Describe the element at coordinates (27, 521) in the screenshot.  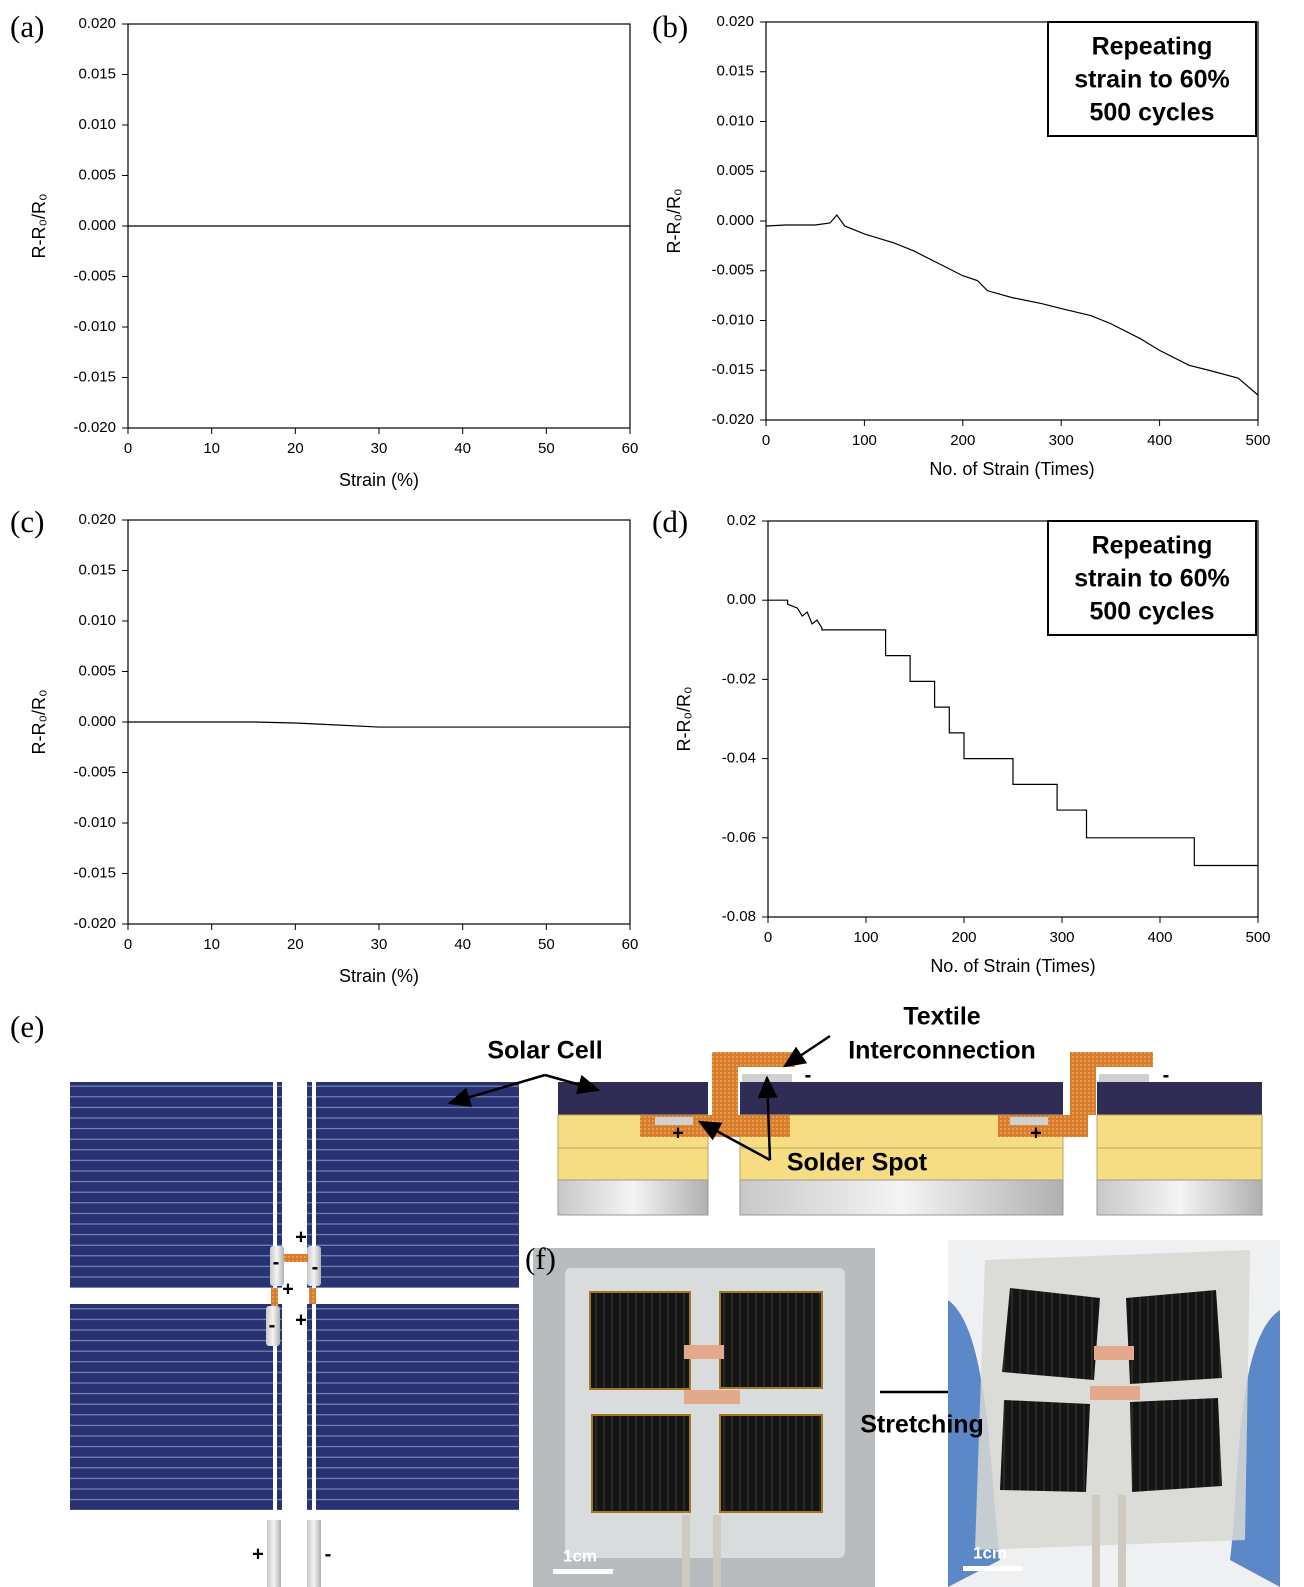
I see `panel-label: (c)` at that location.